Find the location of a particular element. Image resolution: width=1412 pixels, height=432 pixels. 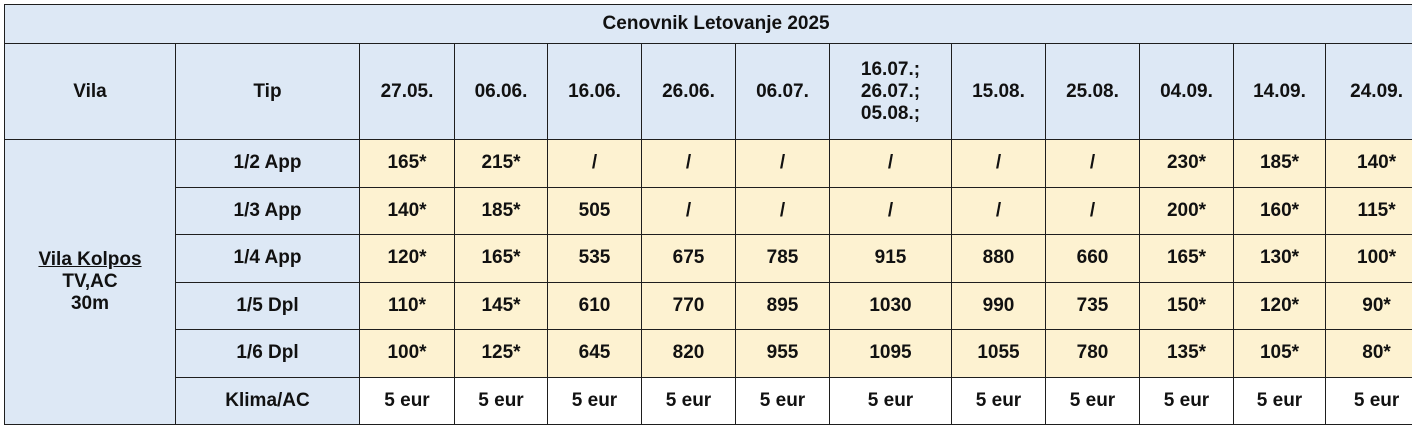

header-date-line: 15.08. is located at coordinates (998, 91).